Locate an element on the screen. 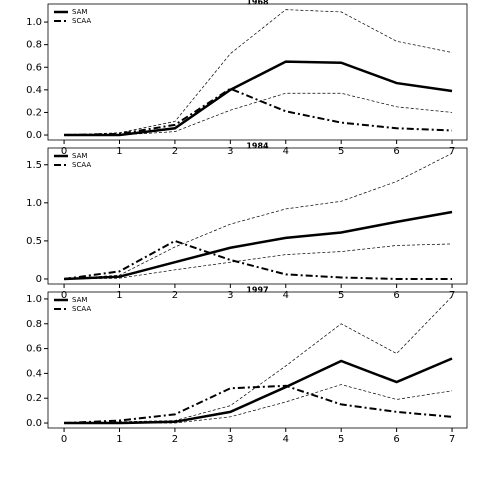  y-tick-label: 1.5 is located at coordinates (34, 165).